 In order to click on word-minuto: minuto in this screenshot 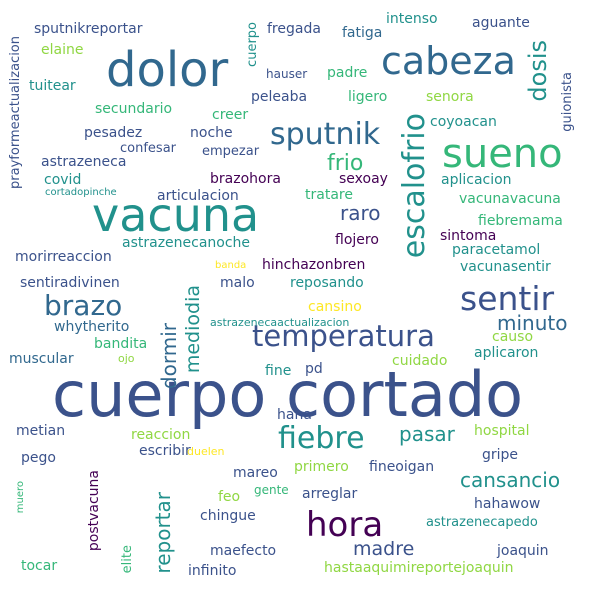, I will do `click(532, 323)`.